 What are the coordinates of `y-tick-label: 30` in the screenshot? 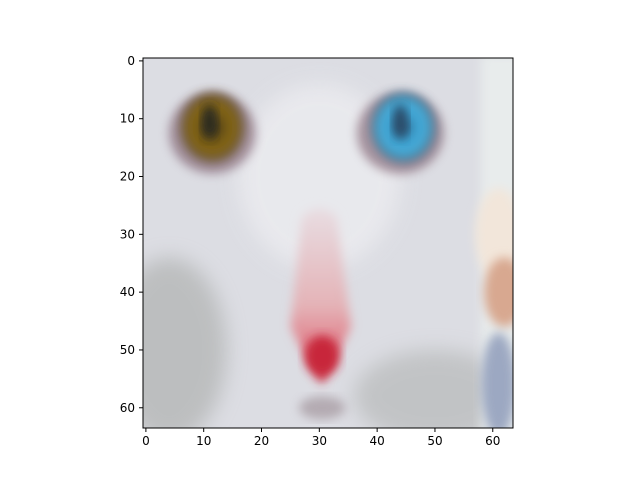 It's located at (127, 234).